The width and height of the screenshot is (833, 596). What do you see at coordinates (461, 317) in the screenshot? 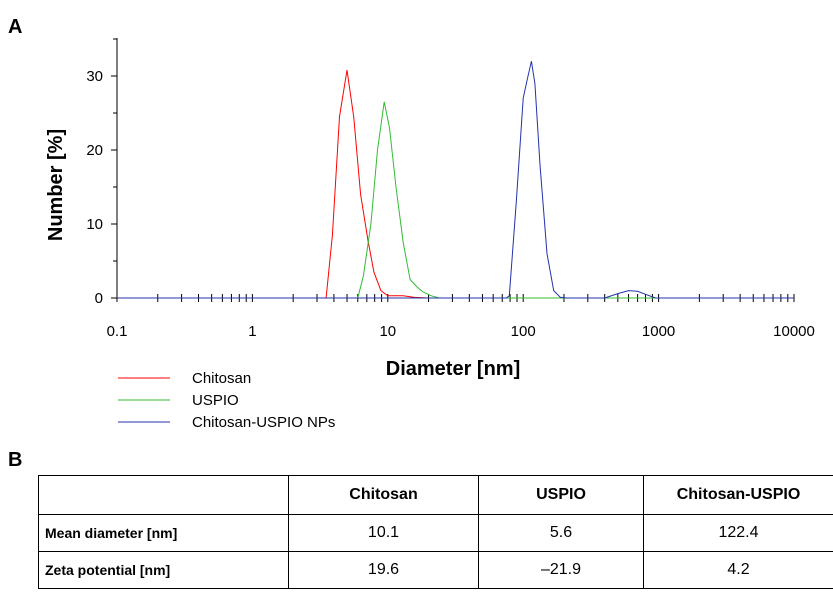
I see `x-axis-ticks: 0.1 1 10 100 1000 10000` at bounding box center [461, 317].